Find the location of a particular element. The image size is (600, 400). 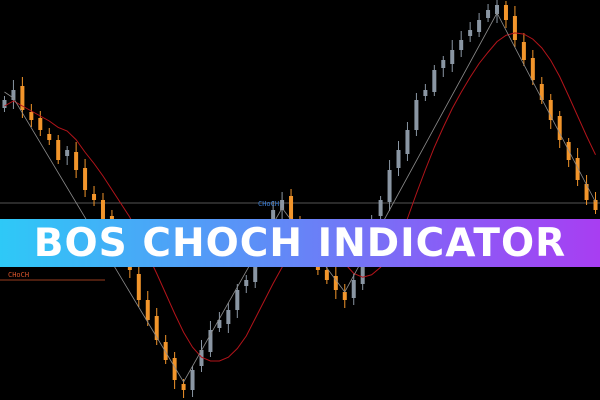

banner-title: BOS CHOCH INDICATOR is located at coordinates (300, 243).